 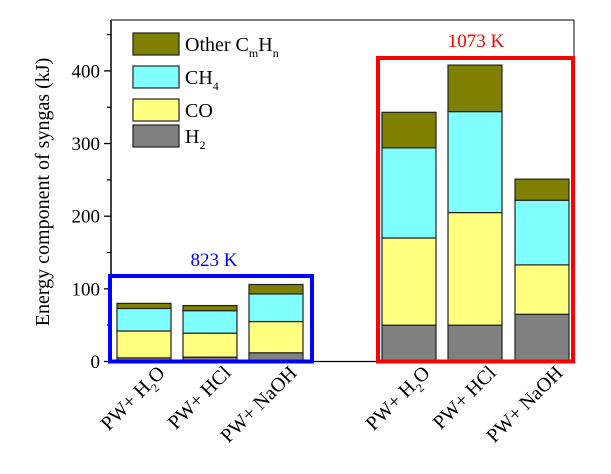 I want to click on legend-label-subscript: 2, so click(x=202, y=145).